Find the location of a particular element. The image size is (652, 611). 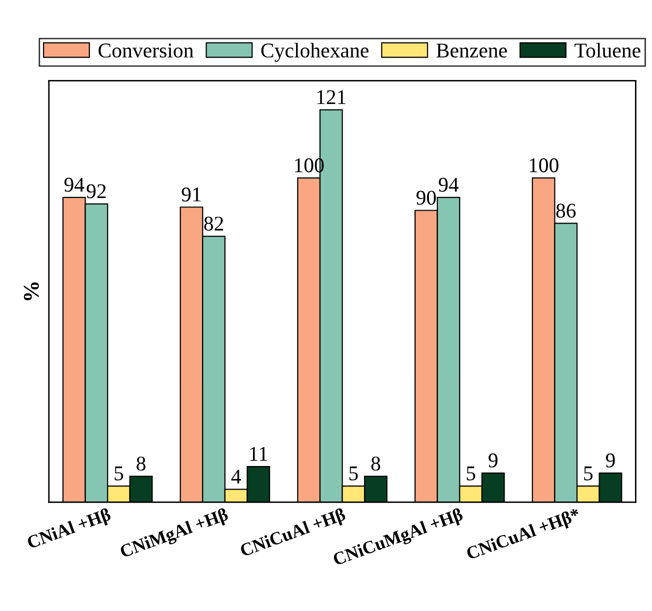

legend-label: Conversion is located at coordinates (146, 51).